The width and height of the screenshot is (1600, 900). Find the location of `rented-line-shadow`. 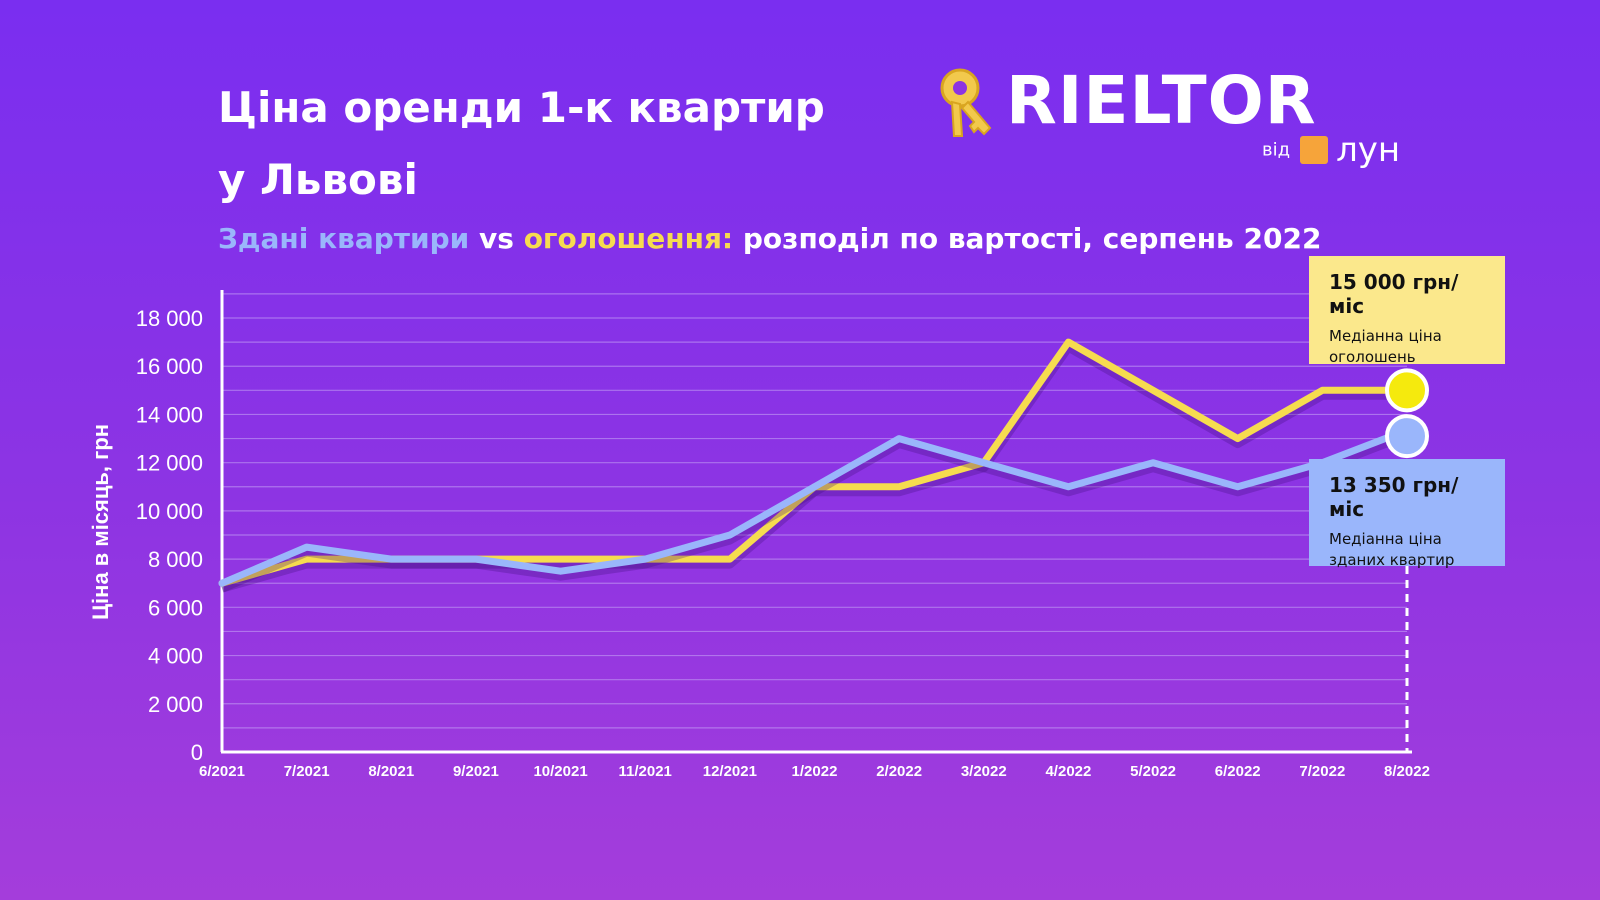

rented-line-shadow is located at coordinates (814, 511).